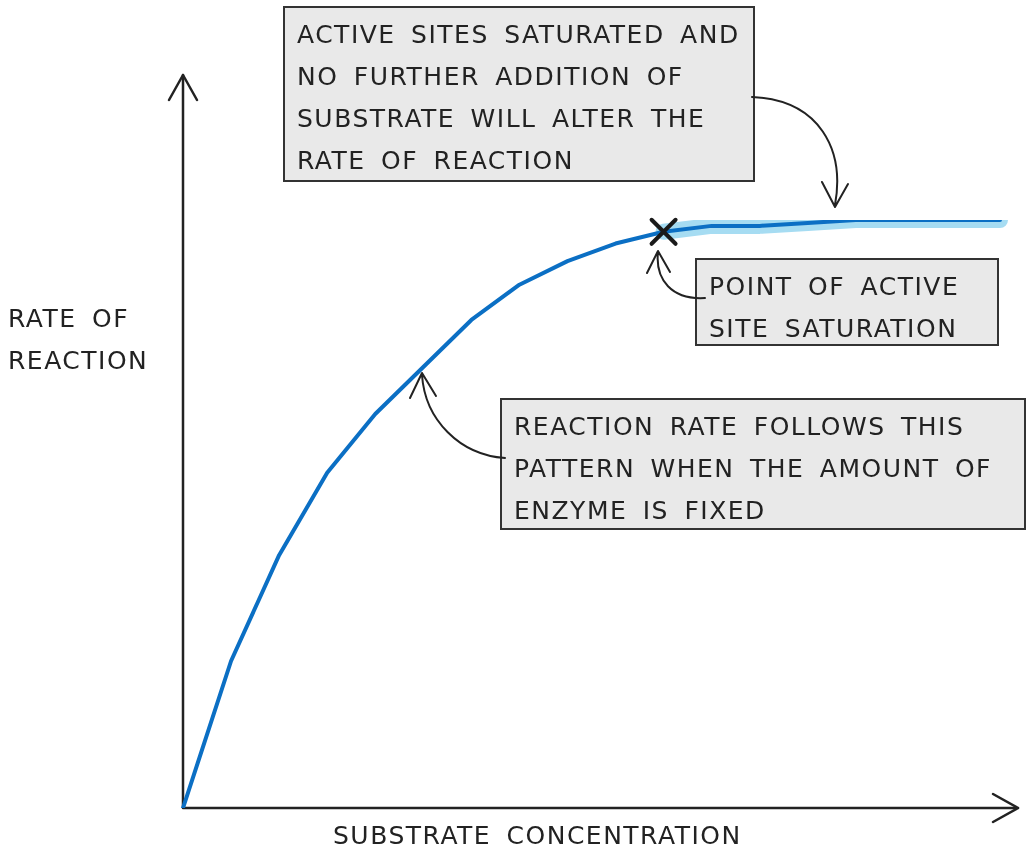 The height and width of the screenshot is (854, 1029). What do you see at coordinates (537, 836) in the screenshot?
I see `x-axis-title: SUBSTRATE CONCENTRATION` at bounding box center [537, 836].